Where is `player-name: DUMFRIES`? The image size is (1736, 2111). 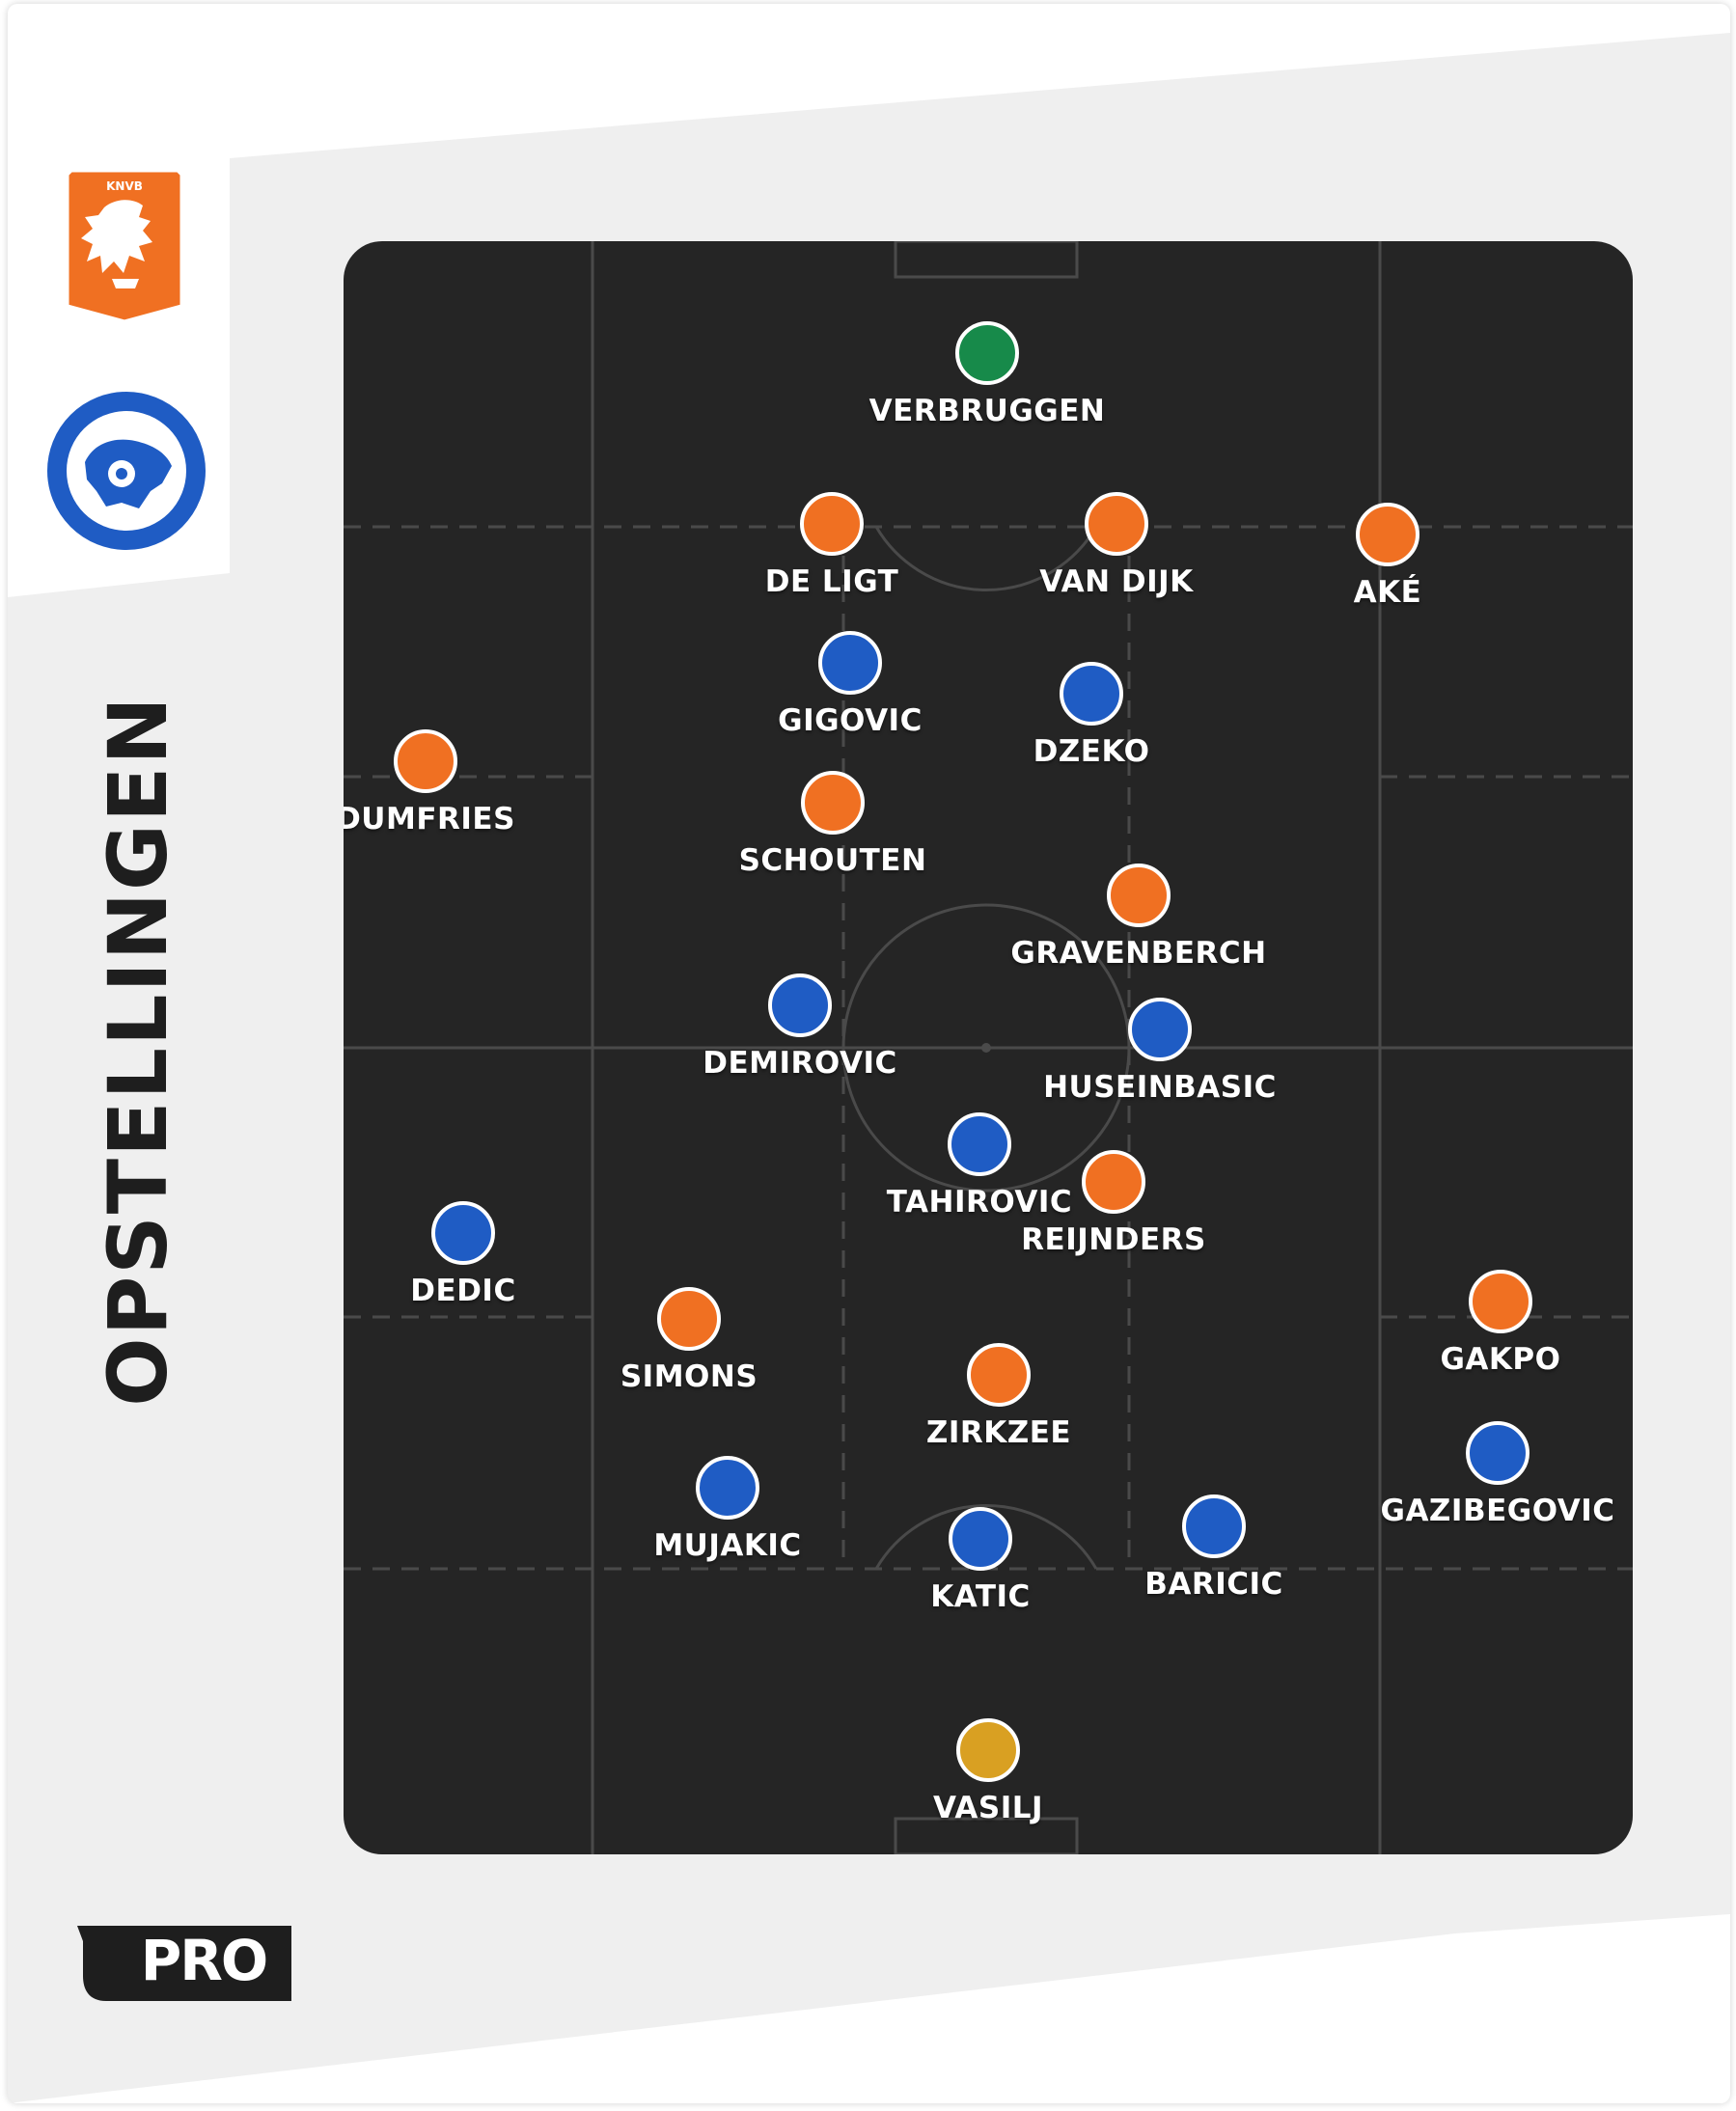 player-name: DUMFRIES is located at coordinates (430, 819).